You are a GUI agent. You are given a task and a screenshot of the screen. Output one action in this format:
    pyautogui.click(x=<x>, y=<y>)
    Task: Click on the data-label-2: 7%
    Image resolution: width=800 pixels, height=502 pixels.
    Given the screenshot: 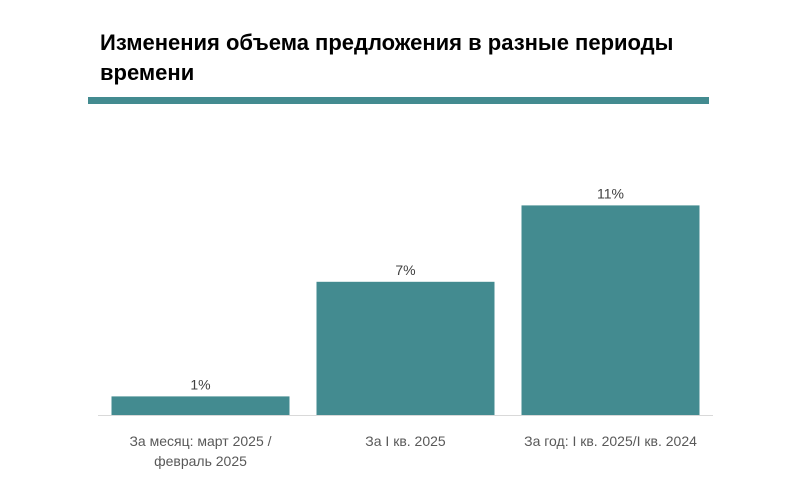 What is the action you would take?
    pyautogui.click(x=405, y=270)
    